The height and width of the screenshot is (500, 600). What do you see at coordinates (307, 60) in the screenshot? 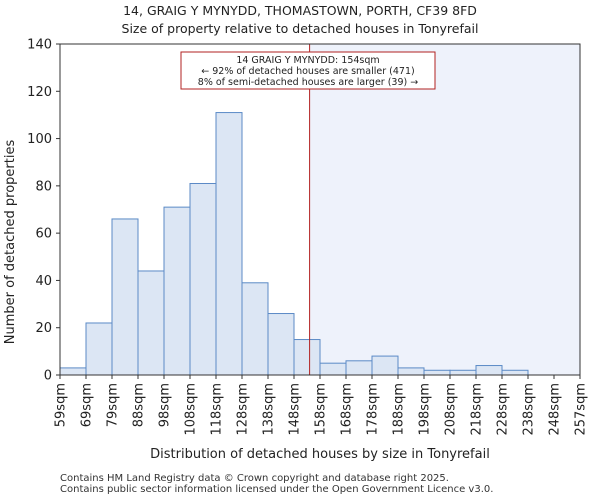
I see `annotation-line-1: 14 GRAIG Y MYNYDD: 154sqm` at bounding box center [307, 60].